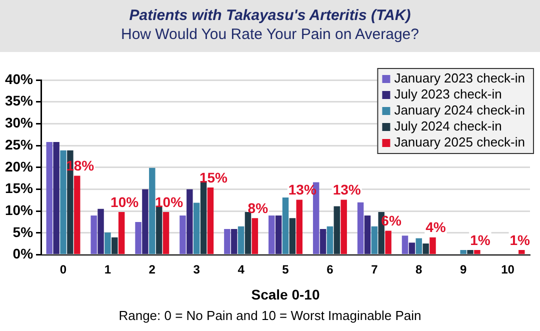 This screenshot has height=331, width=540. Describe the element at coordinates (460, 78) in the screenshot. I see `legend-label: January 2023 check-in` at that location.